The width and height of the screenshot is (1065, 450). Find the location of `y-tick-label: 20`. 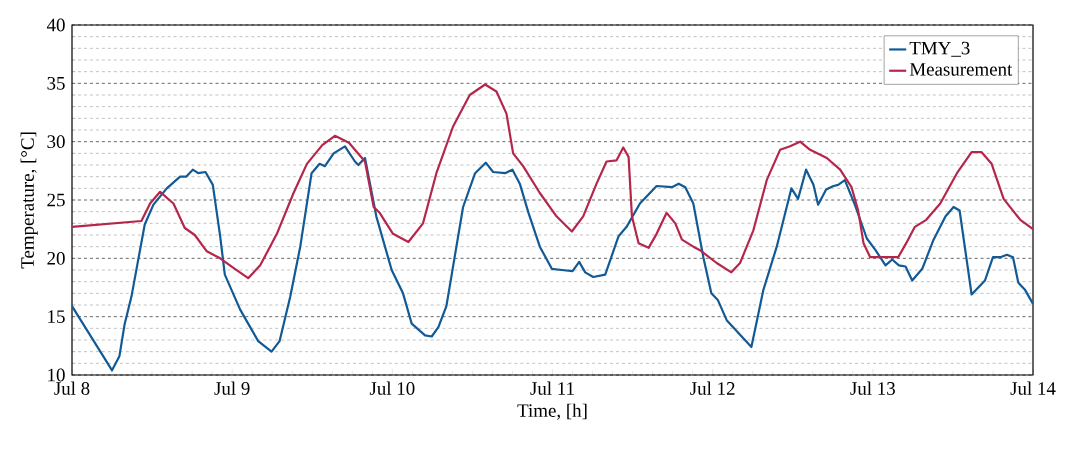

y-tick-label: 20 is located at coordinates (56, 258).